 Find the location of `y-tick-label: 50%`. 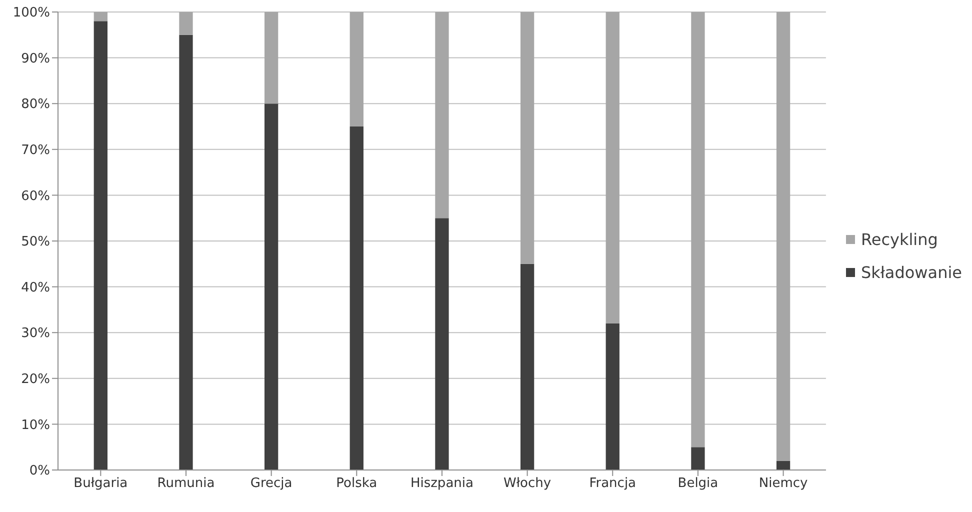

y-tick-label: 50% is located at coordinates (35, 242).